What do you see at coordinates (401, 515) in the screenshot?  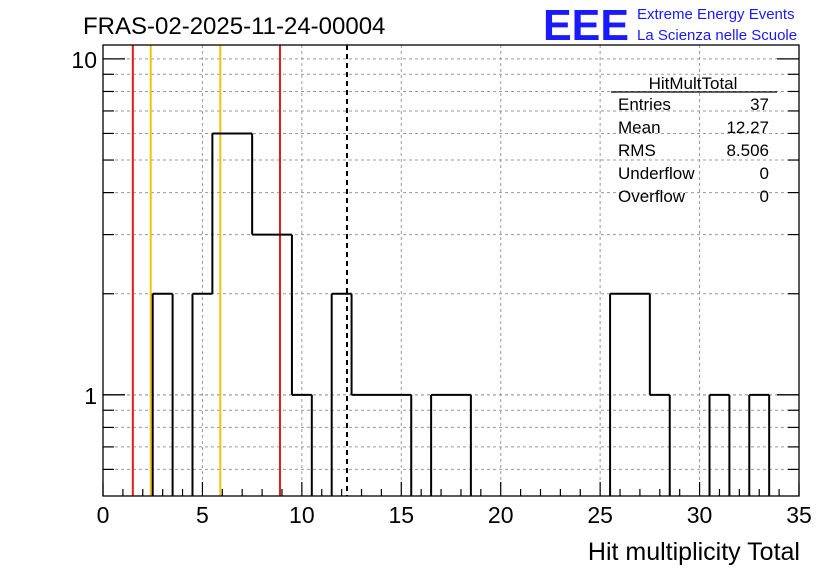 I see `x-tick-label: 15` at bounding box center [401, 515].